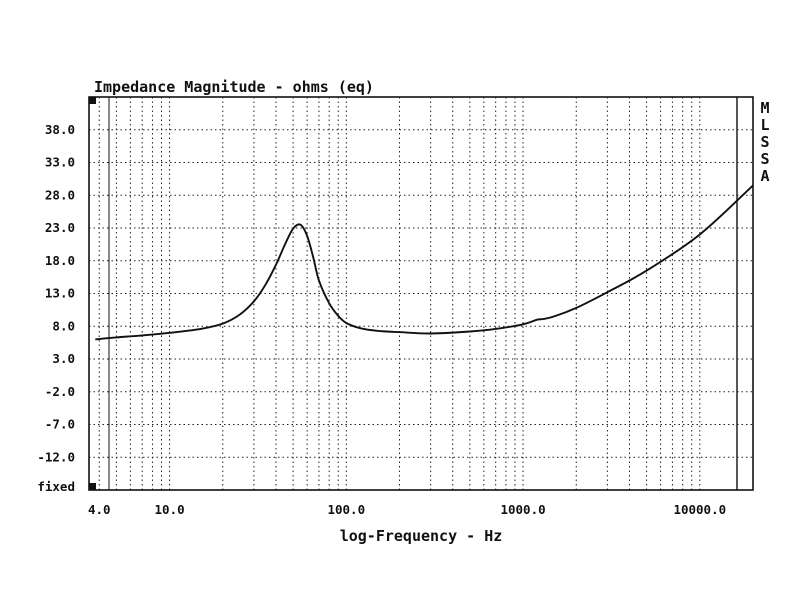 The image size is (800, 600). Describe the element at coordinates (60, 129) in the screenshot. I see `y-tick-label: 38.0` at that location.